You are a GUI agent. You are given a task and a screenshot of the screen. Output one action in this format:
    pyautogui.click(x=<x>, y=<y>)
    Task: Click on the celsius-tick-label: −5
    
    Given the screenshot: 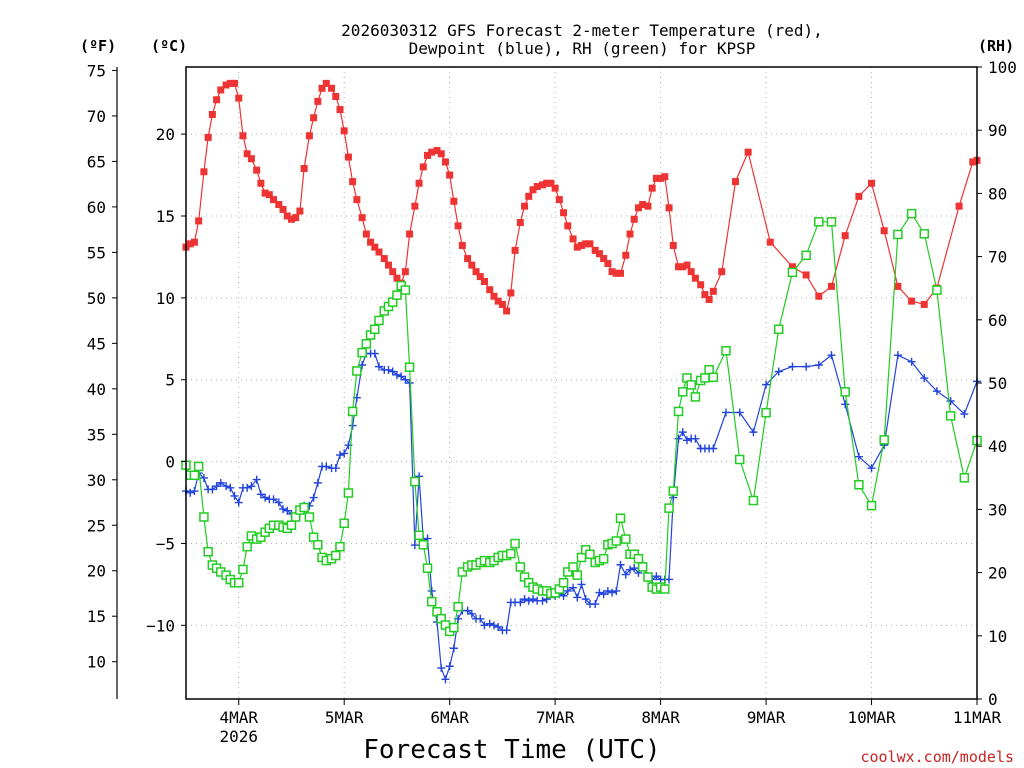 What is the action you would take?
    pyautogui.click(x=165, y=543)
    